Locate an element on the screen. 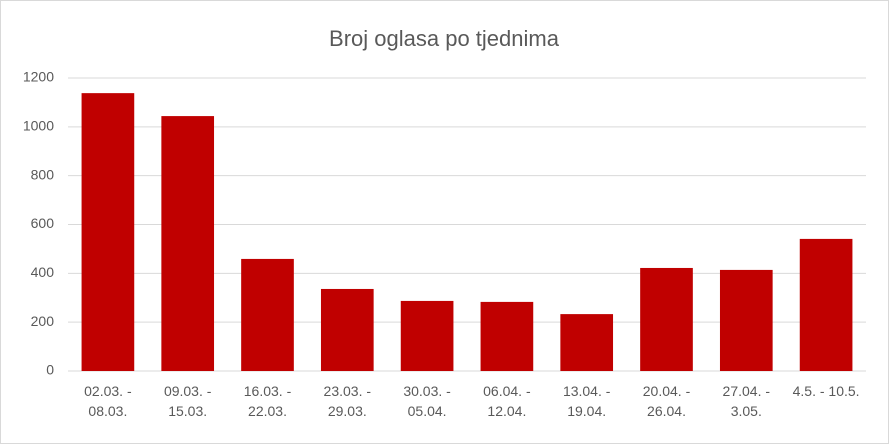  y-tick-label: 1200 is located at coordinates (38, 77).